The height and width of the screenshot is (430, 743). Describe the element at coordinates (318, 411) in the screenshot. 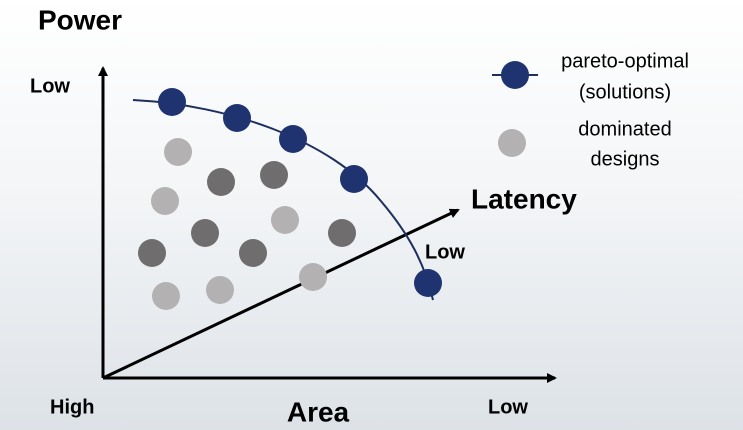

I see `area-title: Area` at that location.